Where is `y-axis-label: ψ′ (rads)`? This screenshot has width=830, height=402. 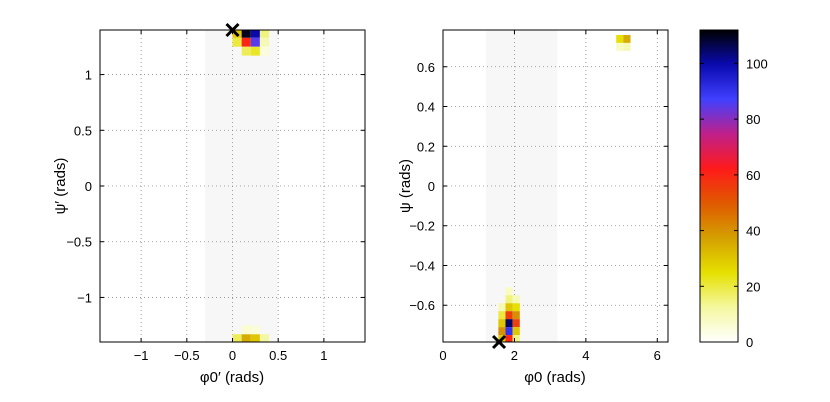
y-axis-label: ψ′ (rads) is located at coordinates (60, 186).